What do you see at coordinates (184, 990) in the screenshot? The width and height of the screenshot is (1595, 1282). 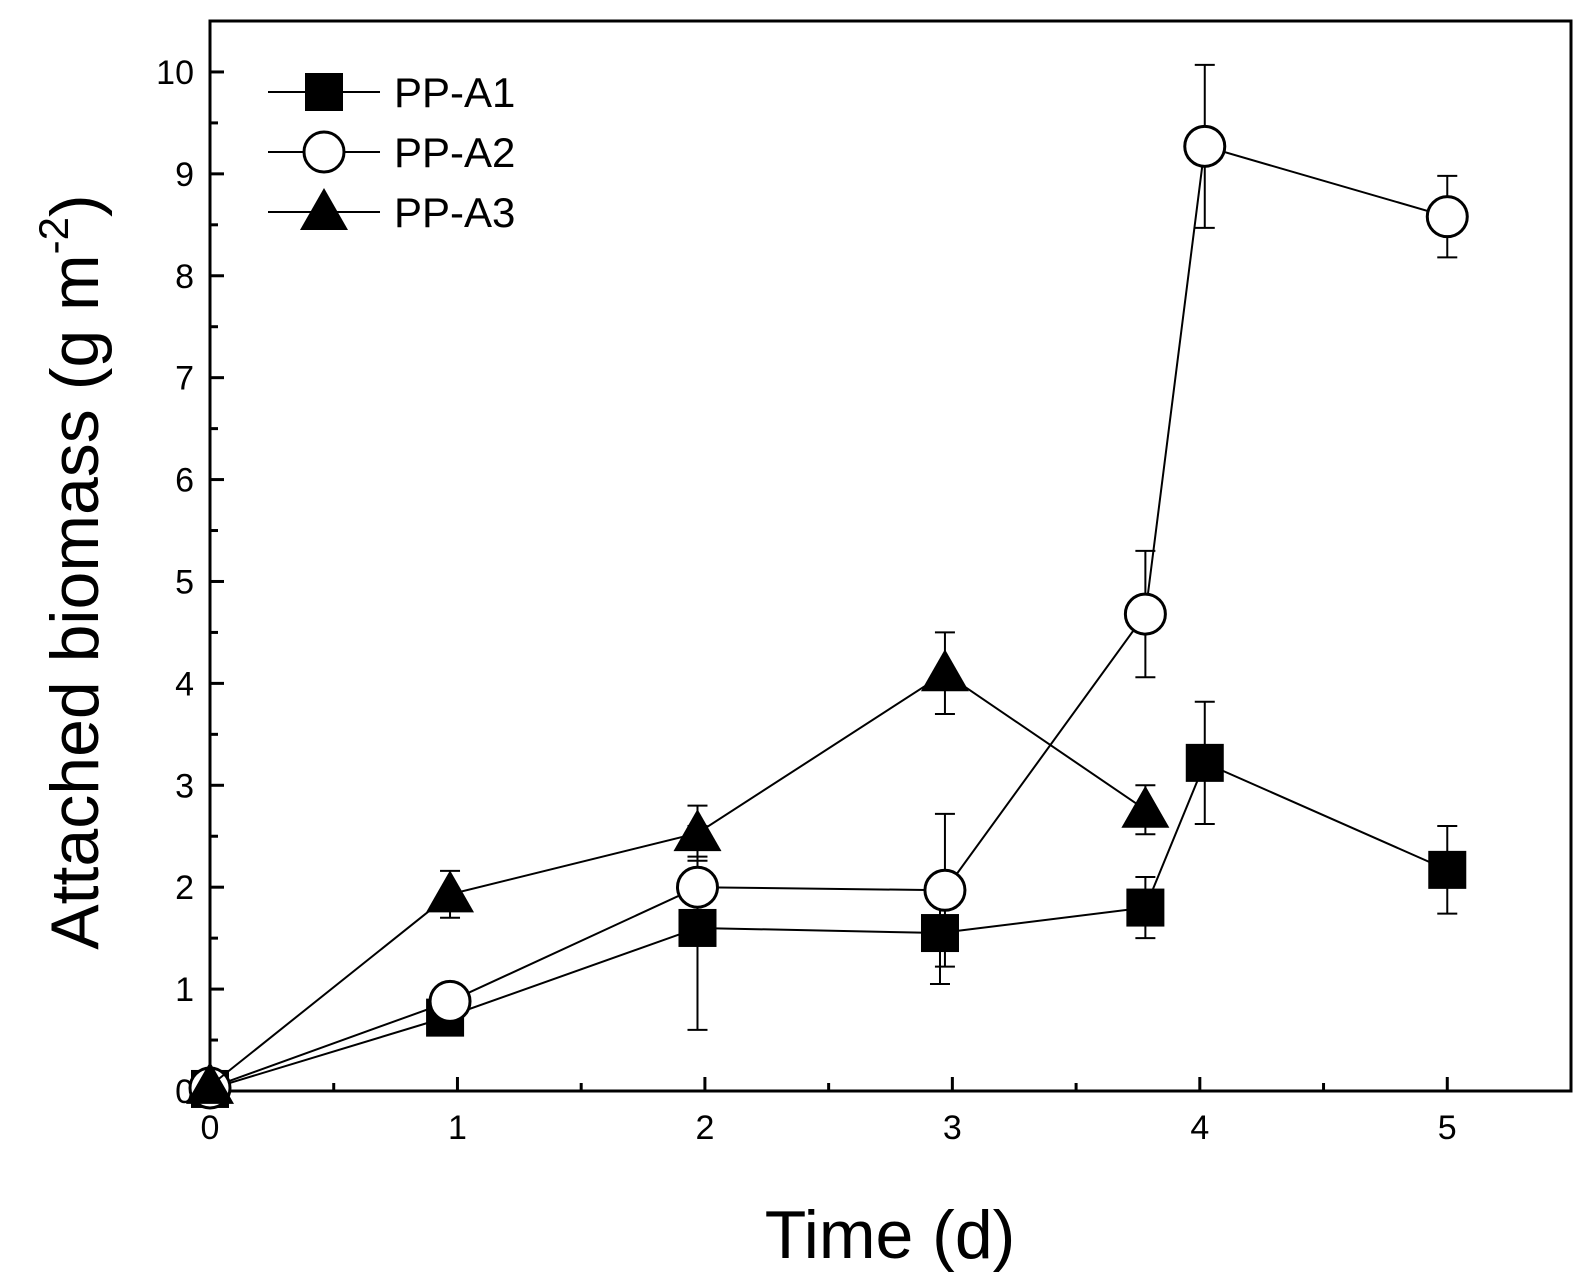 I see `y-tick-label: 1` at bounding box center [184, 990].